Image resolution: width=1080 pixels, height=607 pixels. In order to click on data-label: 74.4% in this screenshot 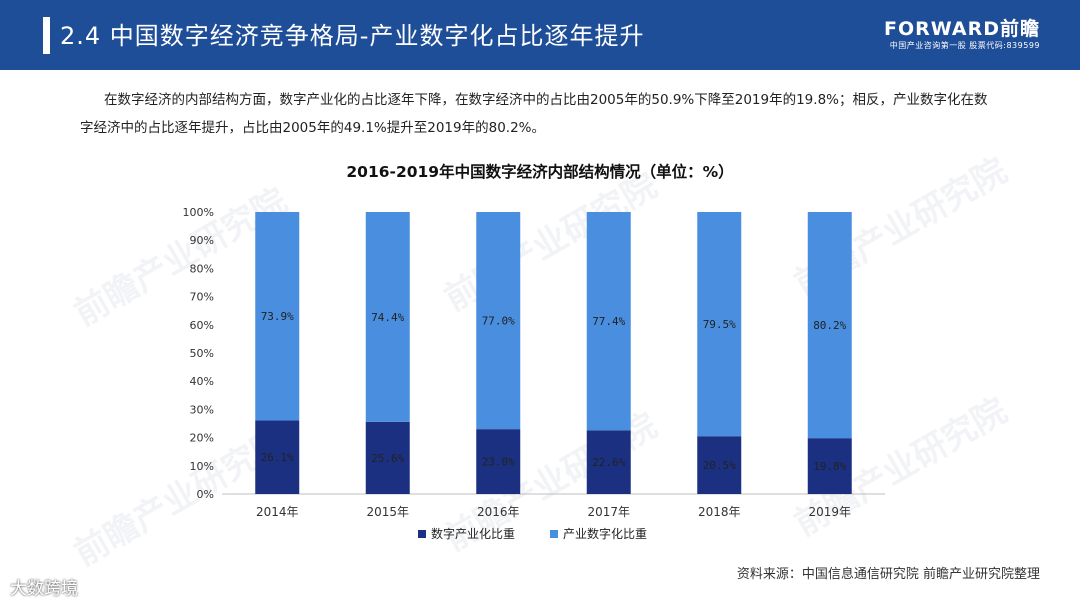, I will do `click(387, 317)`.